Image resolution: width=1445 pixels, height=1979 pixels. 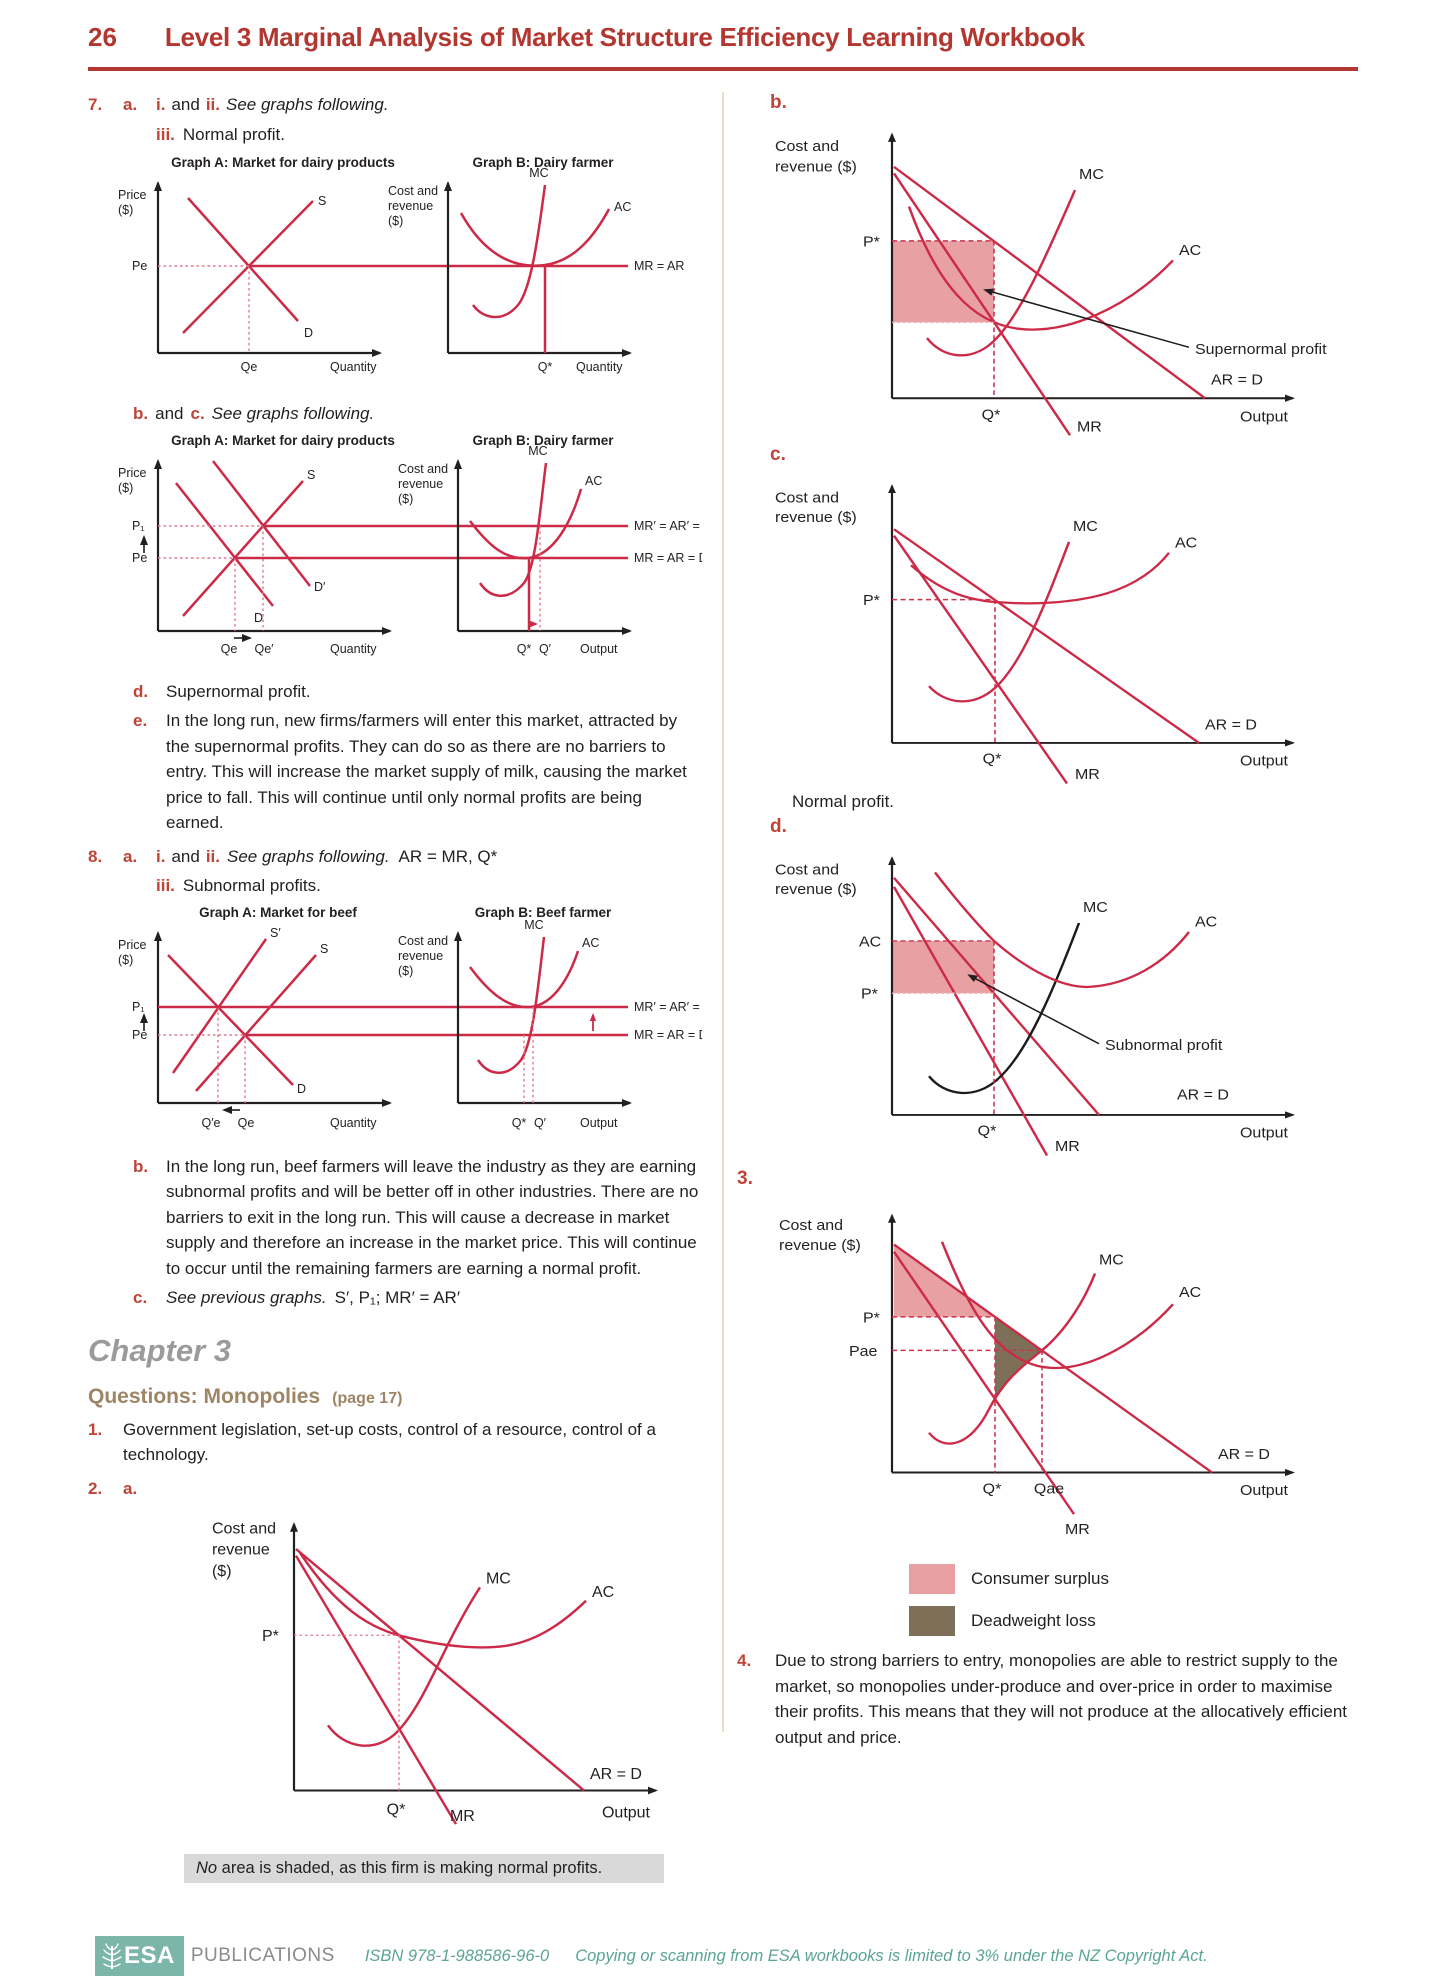 What do you see at coordinates (537, 451) in the screenshot?
I see `set2b-mc-label: MC` at bounding box center [537, 451].